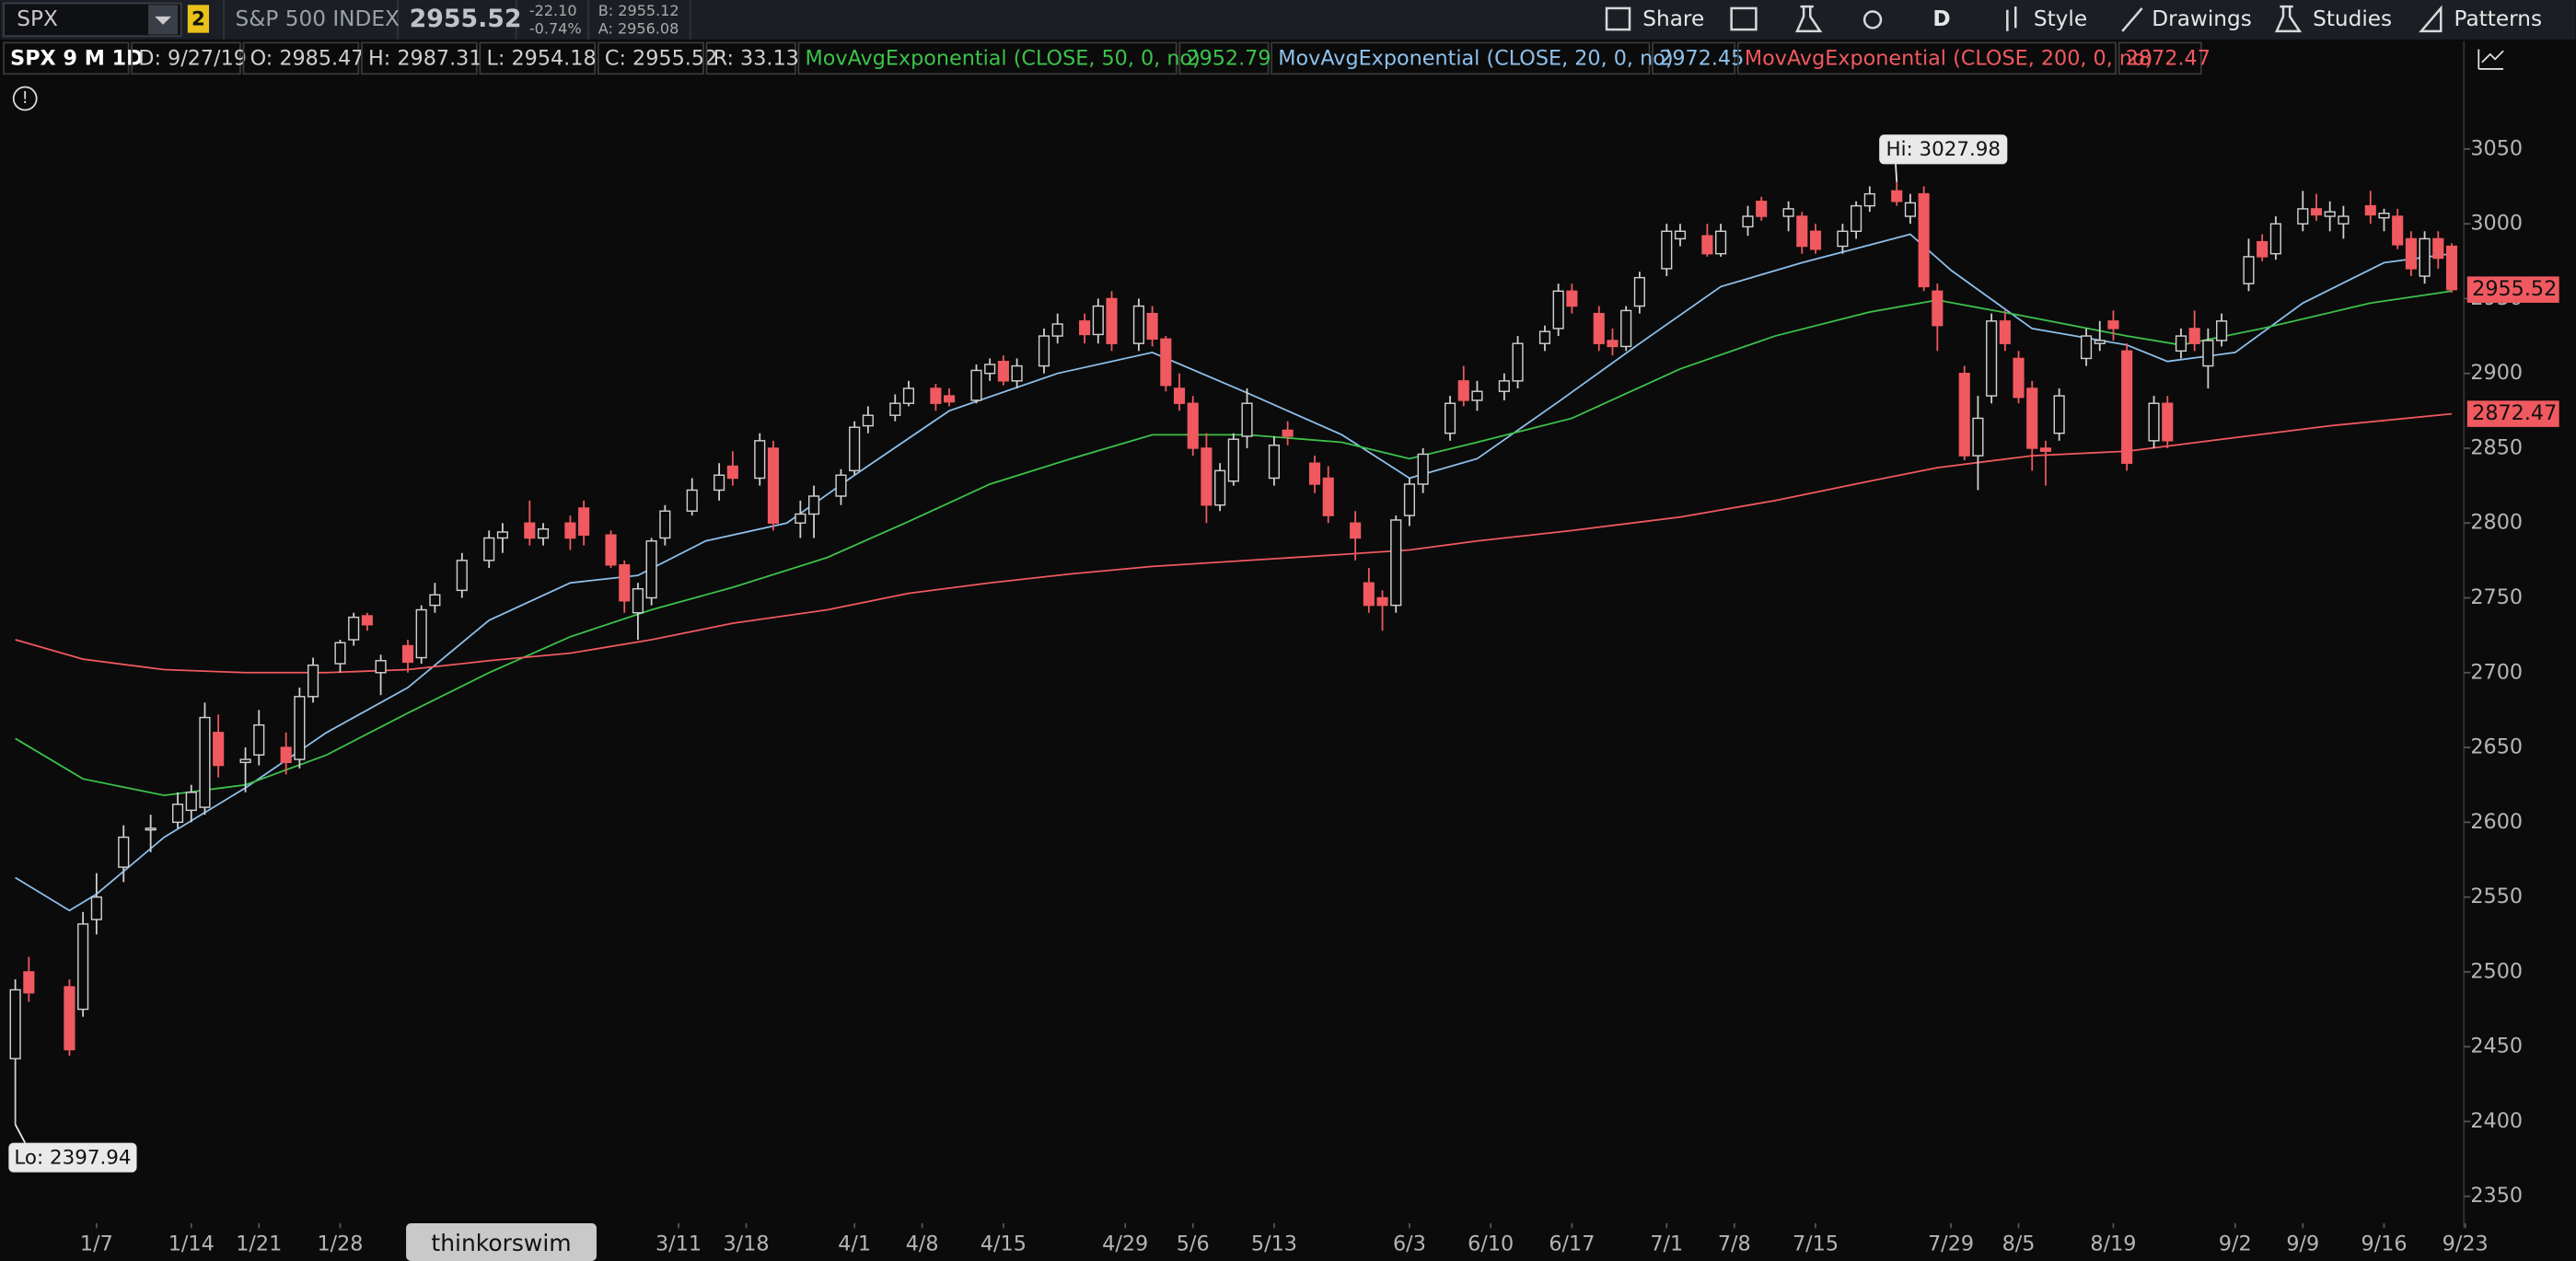 The width and height of the screenshot is (2576, 1261). Describe the element at coordinates (1004, 1244) in the screenshot. I see `x-tick-label: 4/15` at that location.